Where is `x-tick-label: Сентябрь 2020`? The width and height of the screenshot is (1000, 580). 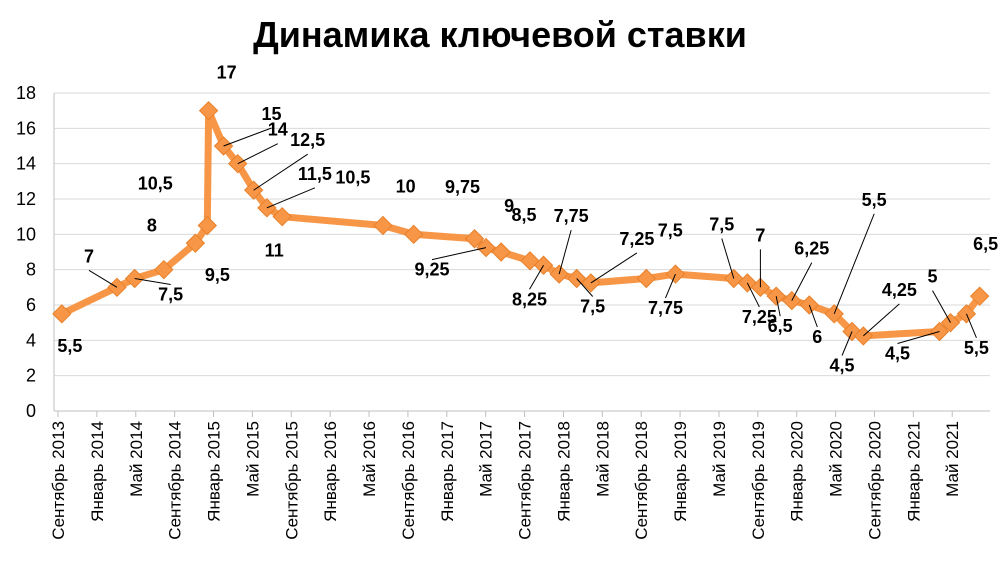
x-tick-label: Сентябрь 2020 is located at coordinates (874, 480).